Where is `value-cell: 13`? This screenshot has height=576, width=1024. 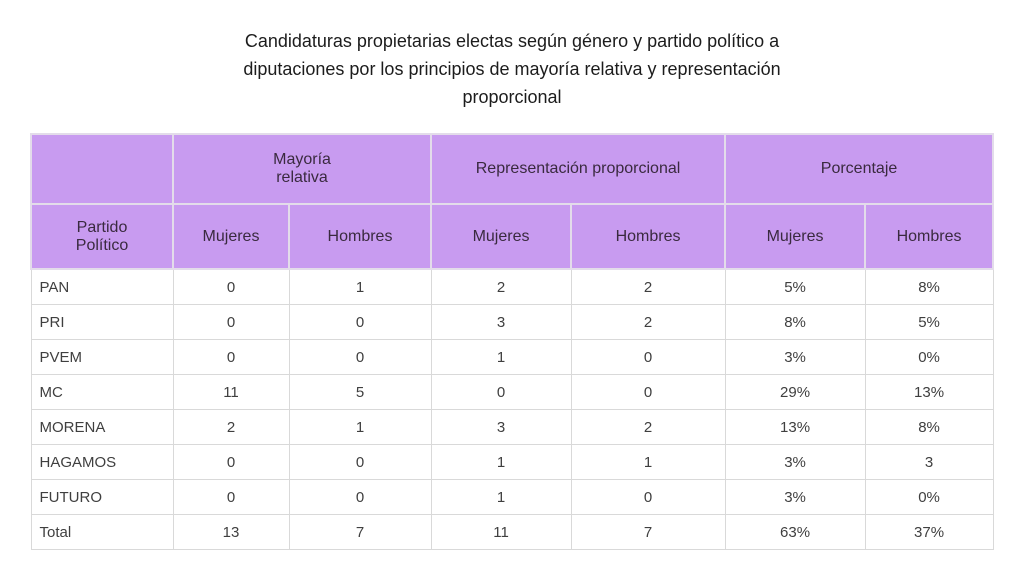 value-cell: 13 is located at coordinates (231, 532).